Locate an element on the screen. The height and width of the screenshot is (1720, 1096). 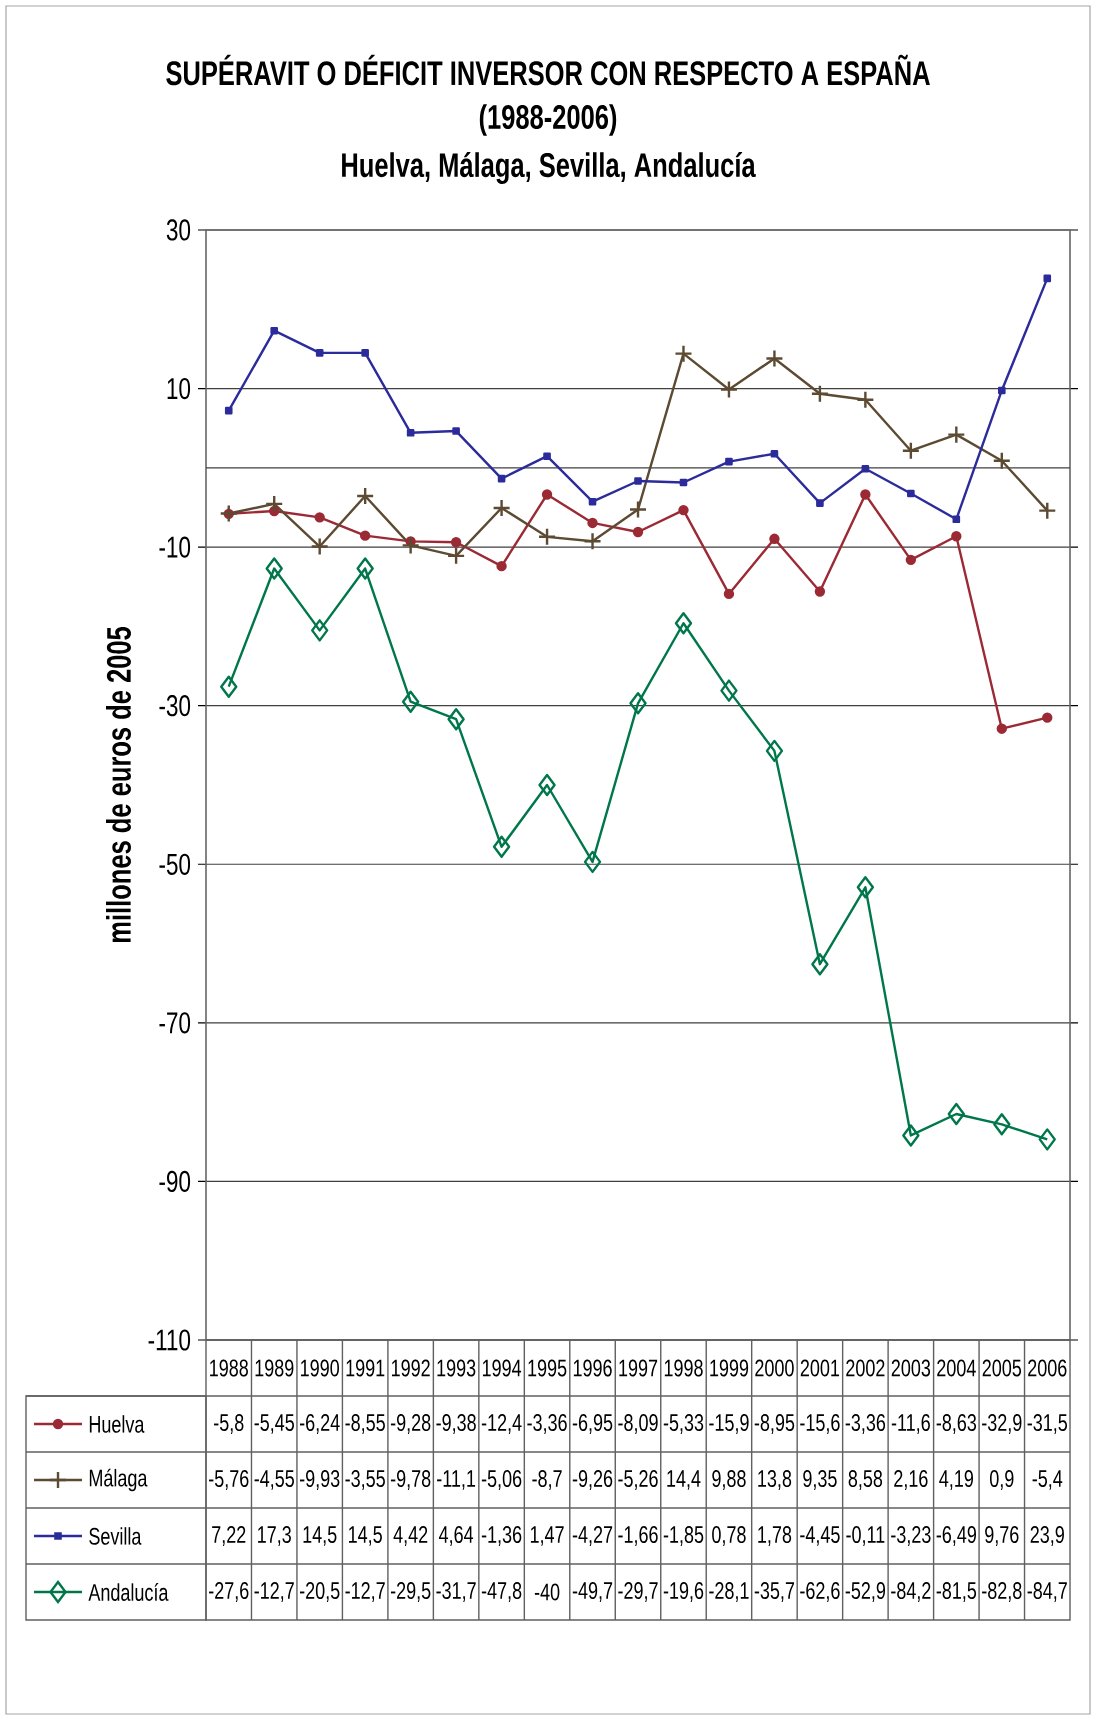
x-tick-label: 2001 is located at coordinates (820, 1368).